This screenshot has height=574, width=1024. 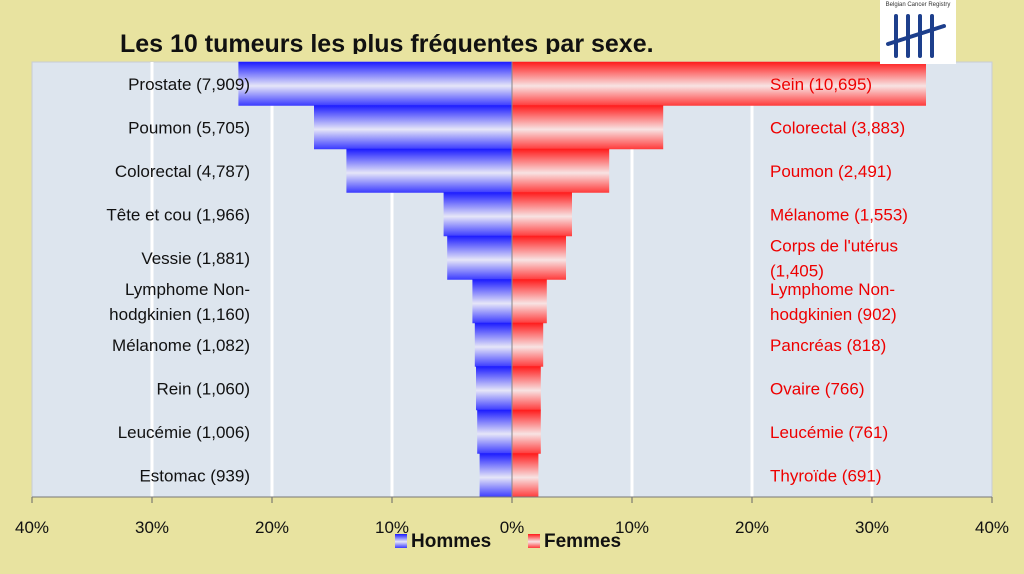 I want to click on label-femmes: Mélanome (1,553), so click(x=839, y=214).